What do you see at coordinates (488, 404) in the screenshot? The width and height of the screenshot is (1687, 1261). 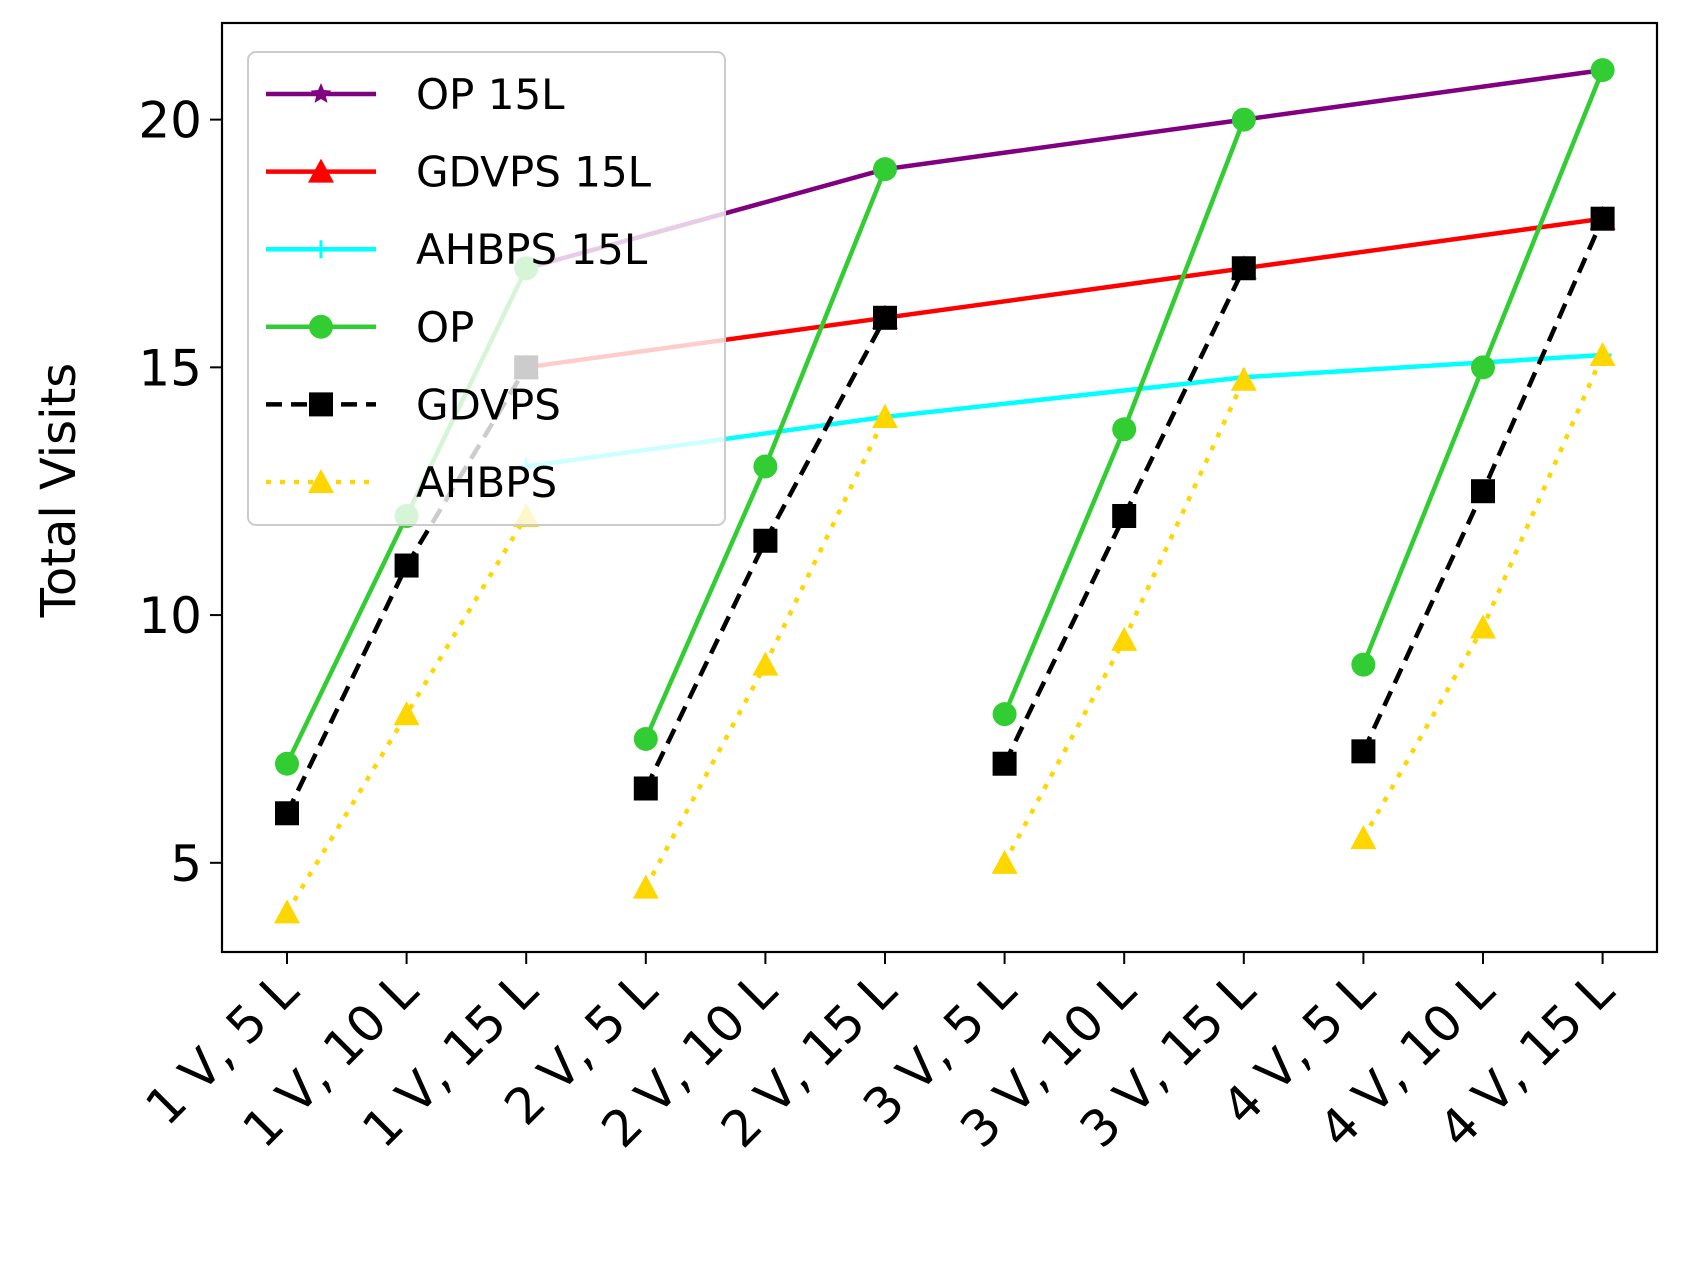 I see `legend-label-gdvps: GDVPS` at bounding box center [488, 404].